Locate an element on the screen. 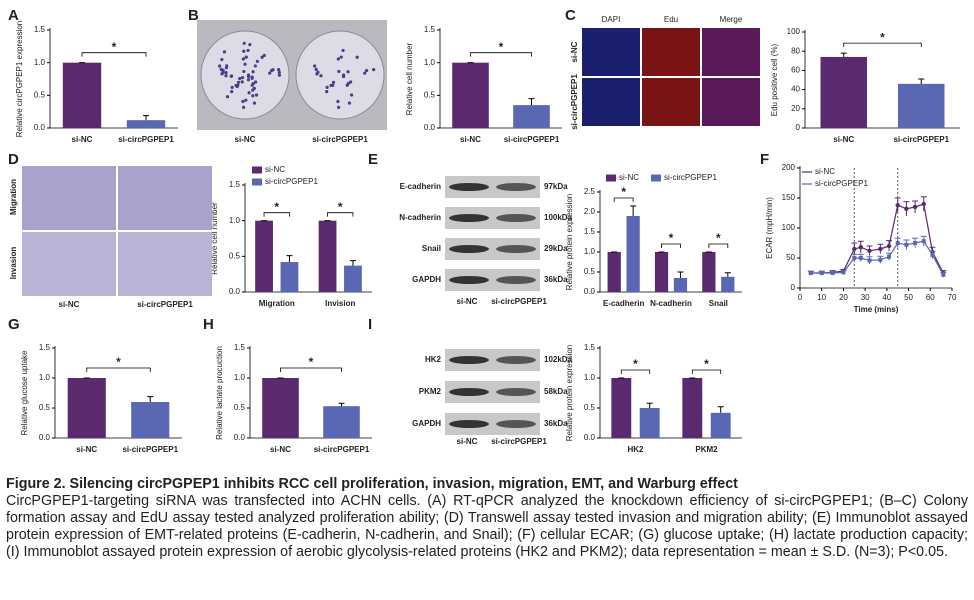 The height and width of the screenshot is (600, 974). y-axis-label: Relative lactate procuction is located at coordinates (219, 393).